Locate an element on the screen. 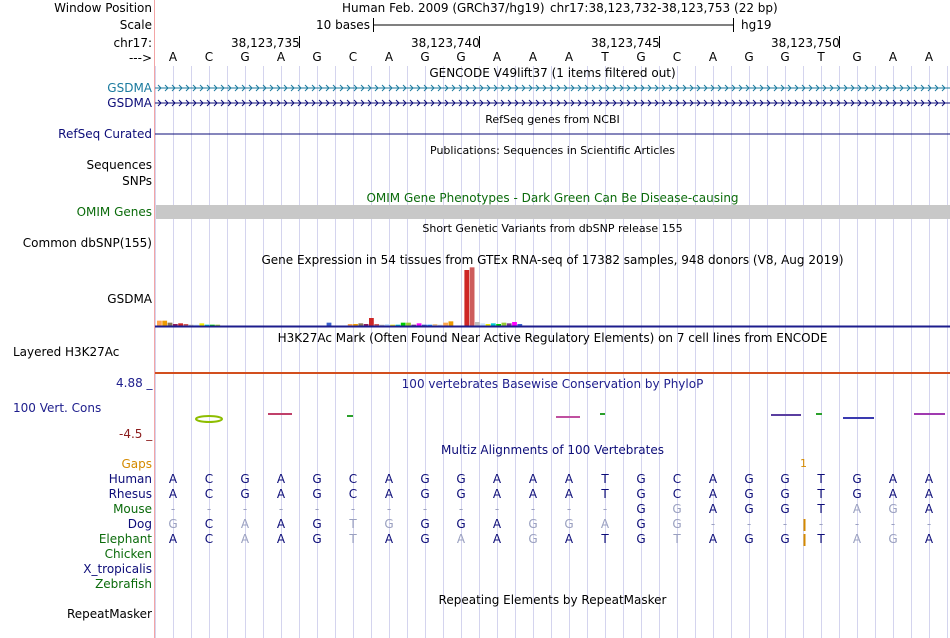 The height and width of the screenshot is (638, 950). species-label-chicken: Chicken is located at coordinates (128, 554).